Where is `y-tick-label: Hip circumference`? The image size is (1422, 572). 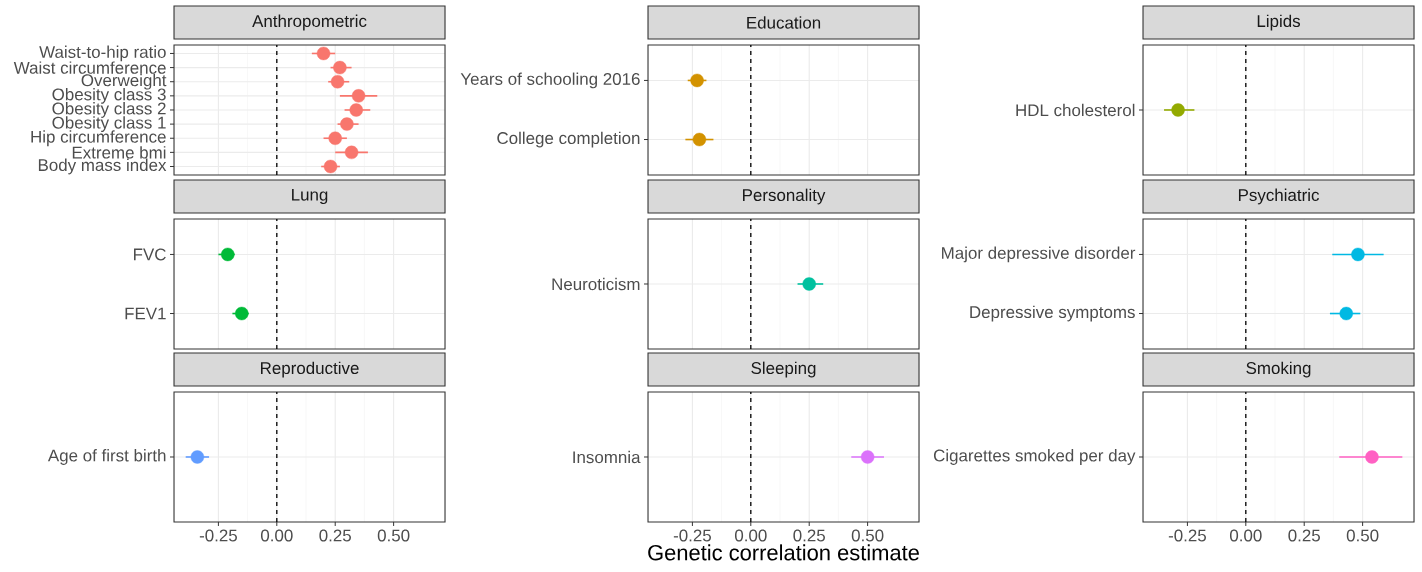 y-tick-label: Hip circumference is located at coordinates (98, 138).